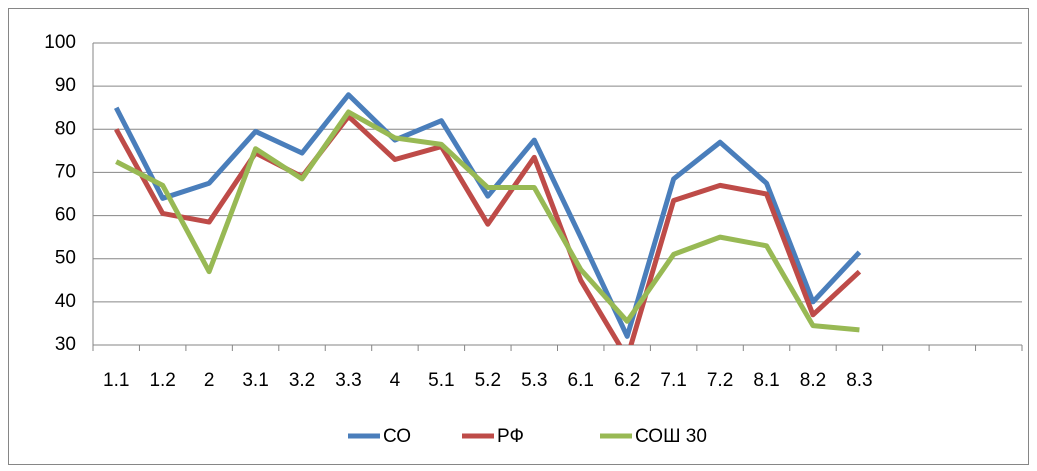 This screenshot has width=1037, height=471. What do you see at coordinates (65, 128) in the screenshot?
I see `y-tick-label: 80` at bounding box center [65, 128].